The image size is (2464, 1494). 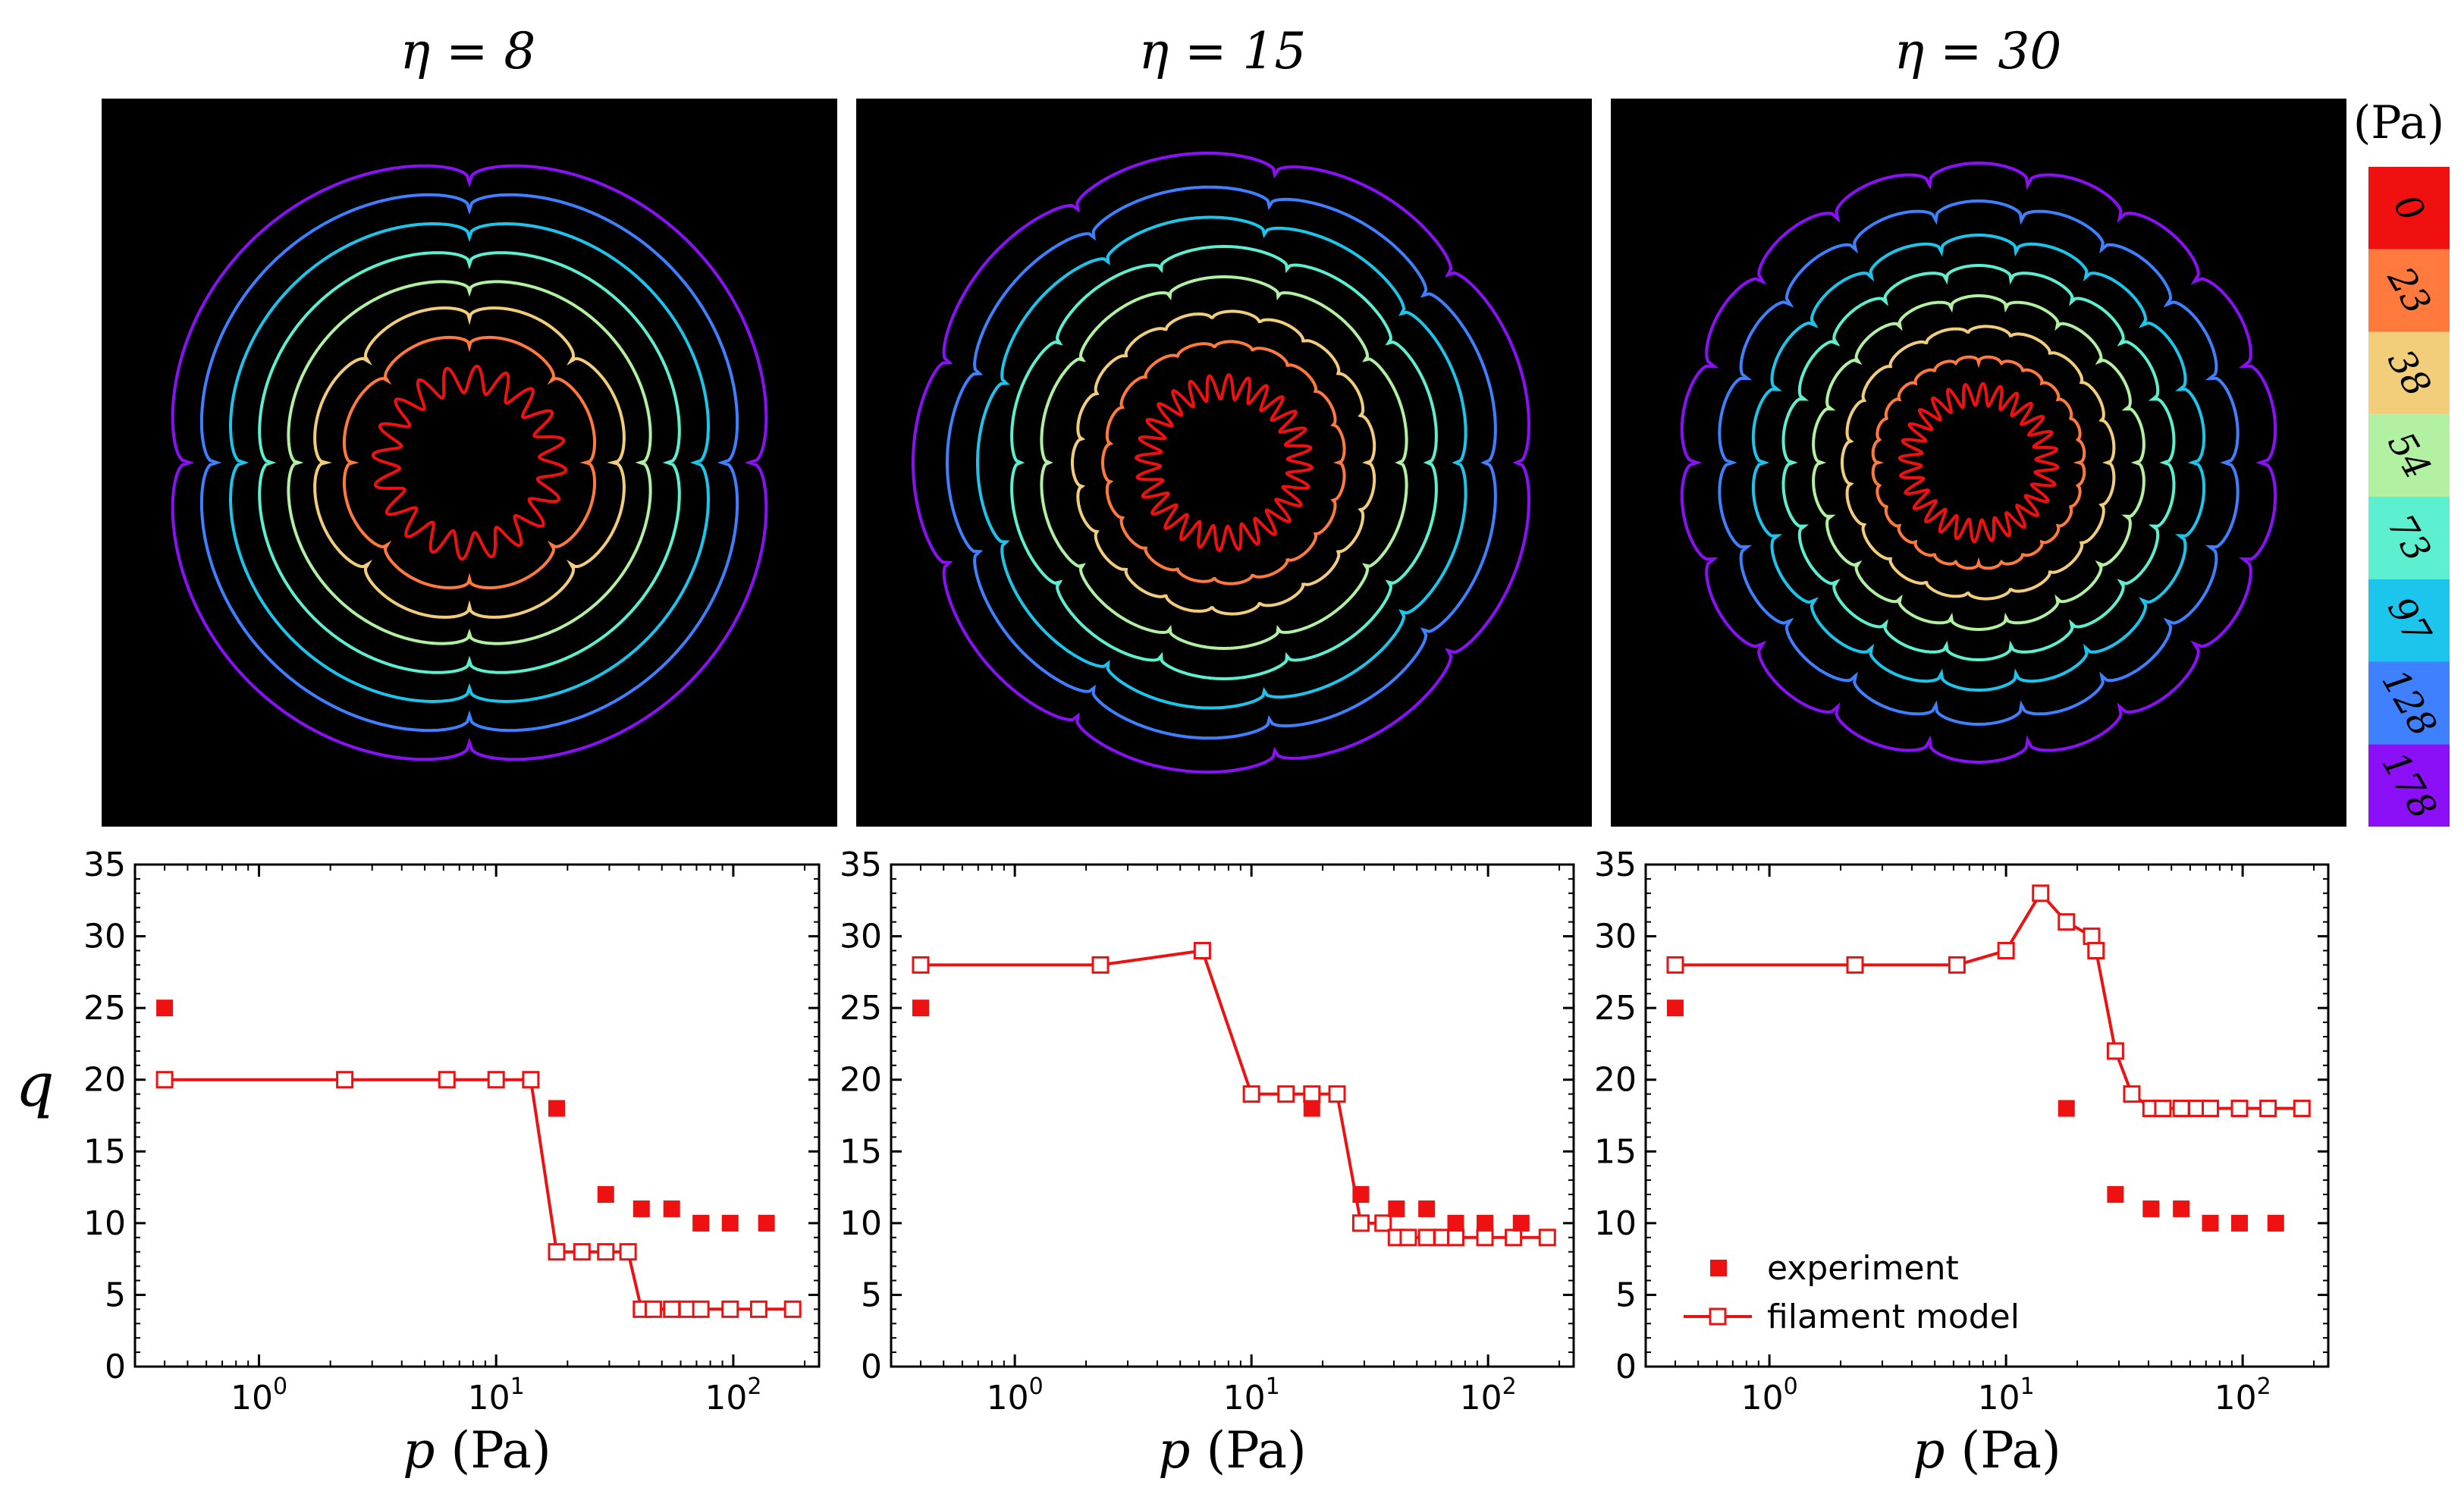 I want to click on legend-marker-filament, so click(x=1718, y=1316).